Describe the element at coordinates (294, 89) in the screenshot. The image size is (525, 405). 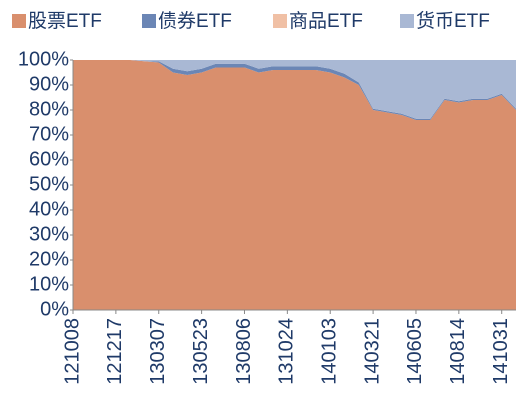
I see `area` at that location.